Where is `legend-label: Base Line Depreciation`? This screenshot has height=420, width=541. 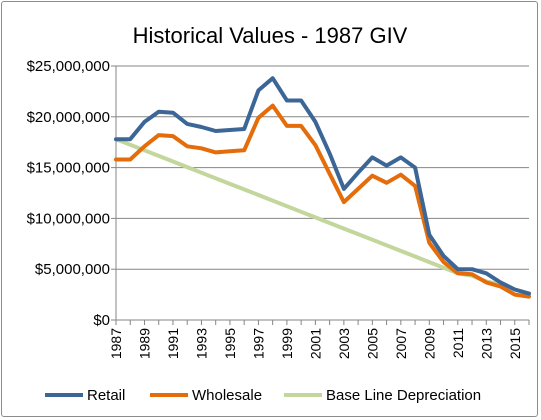
legend-label: Base Line Depreciation is located at coordinates (403, 395).